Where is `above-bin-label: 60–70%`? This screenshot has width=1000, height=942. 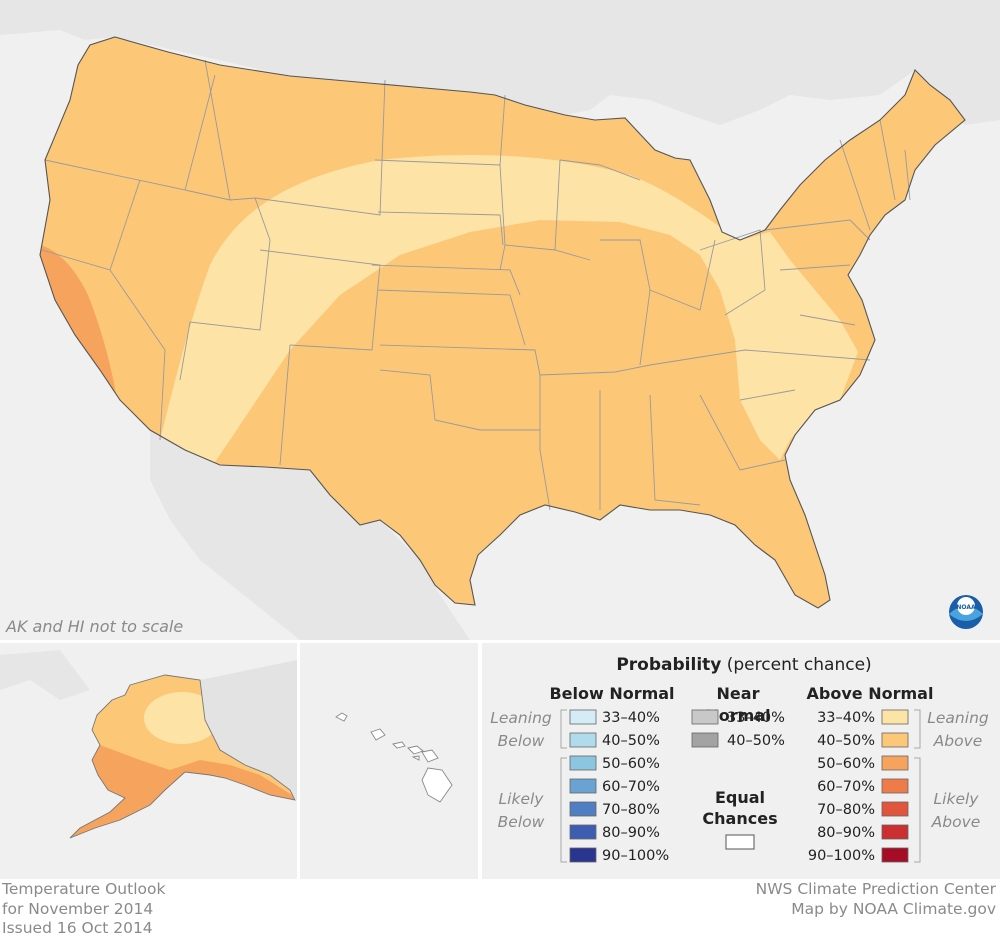
above-bin-label: 60–70% is located at coordinates (846, 787).